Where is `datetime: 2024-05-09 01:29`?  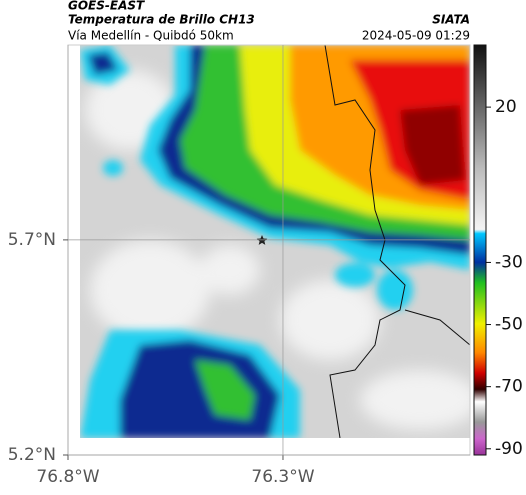
datetime: 2024-05-09 01:29 is located at coordinates (416, 36).